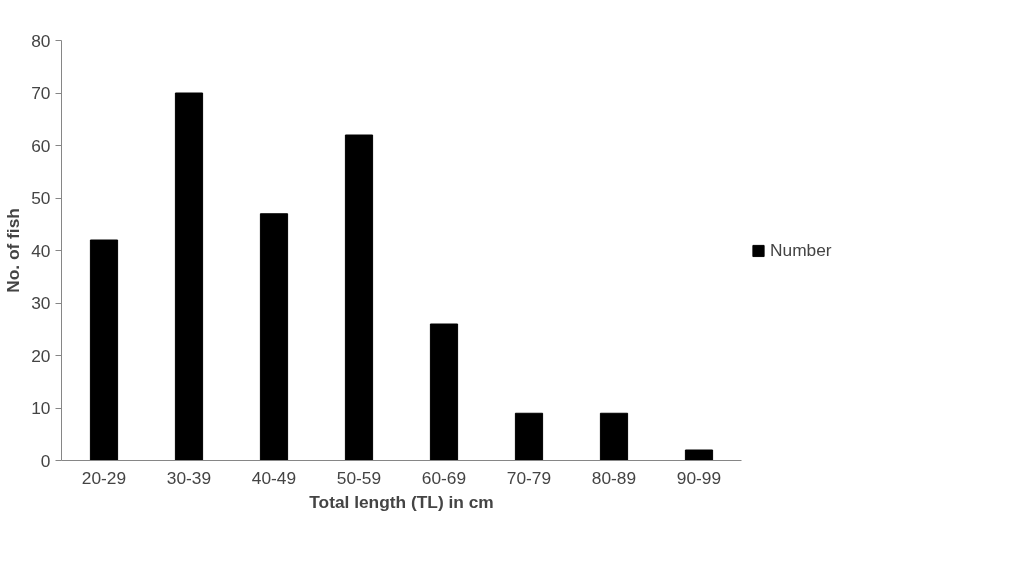  Describe the element at coordinates (801, 250) in the screenshot. I see `legend-label: Number` at that location.